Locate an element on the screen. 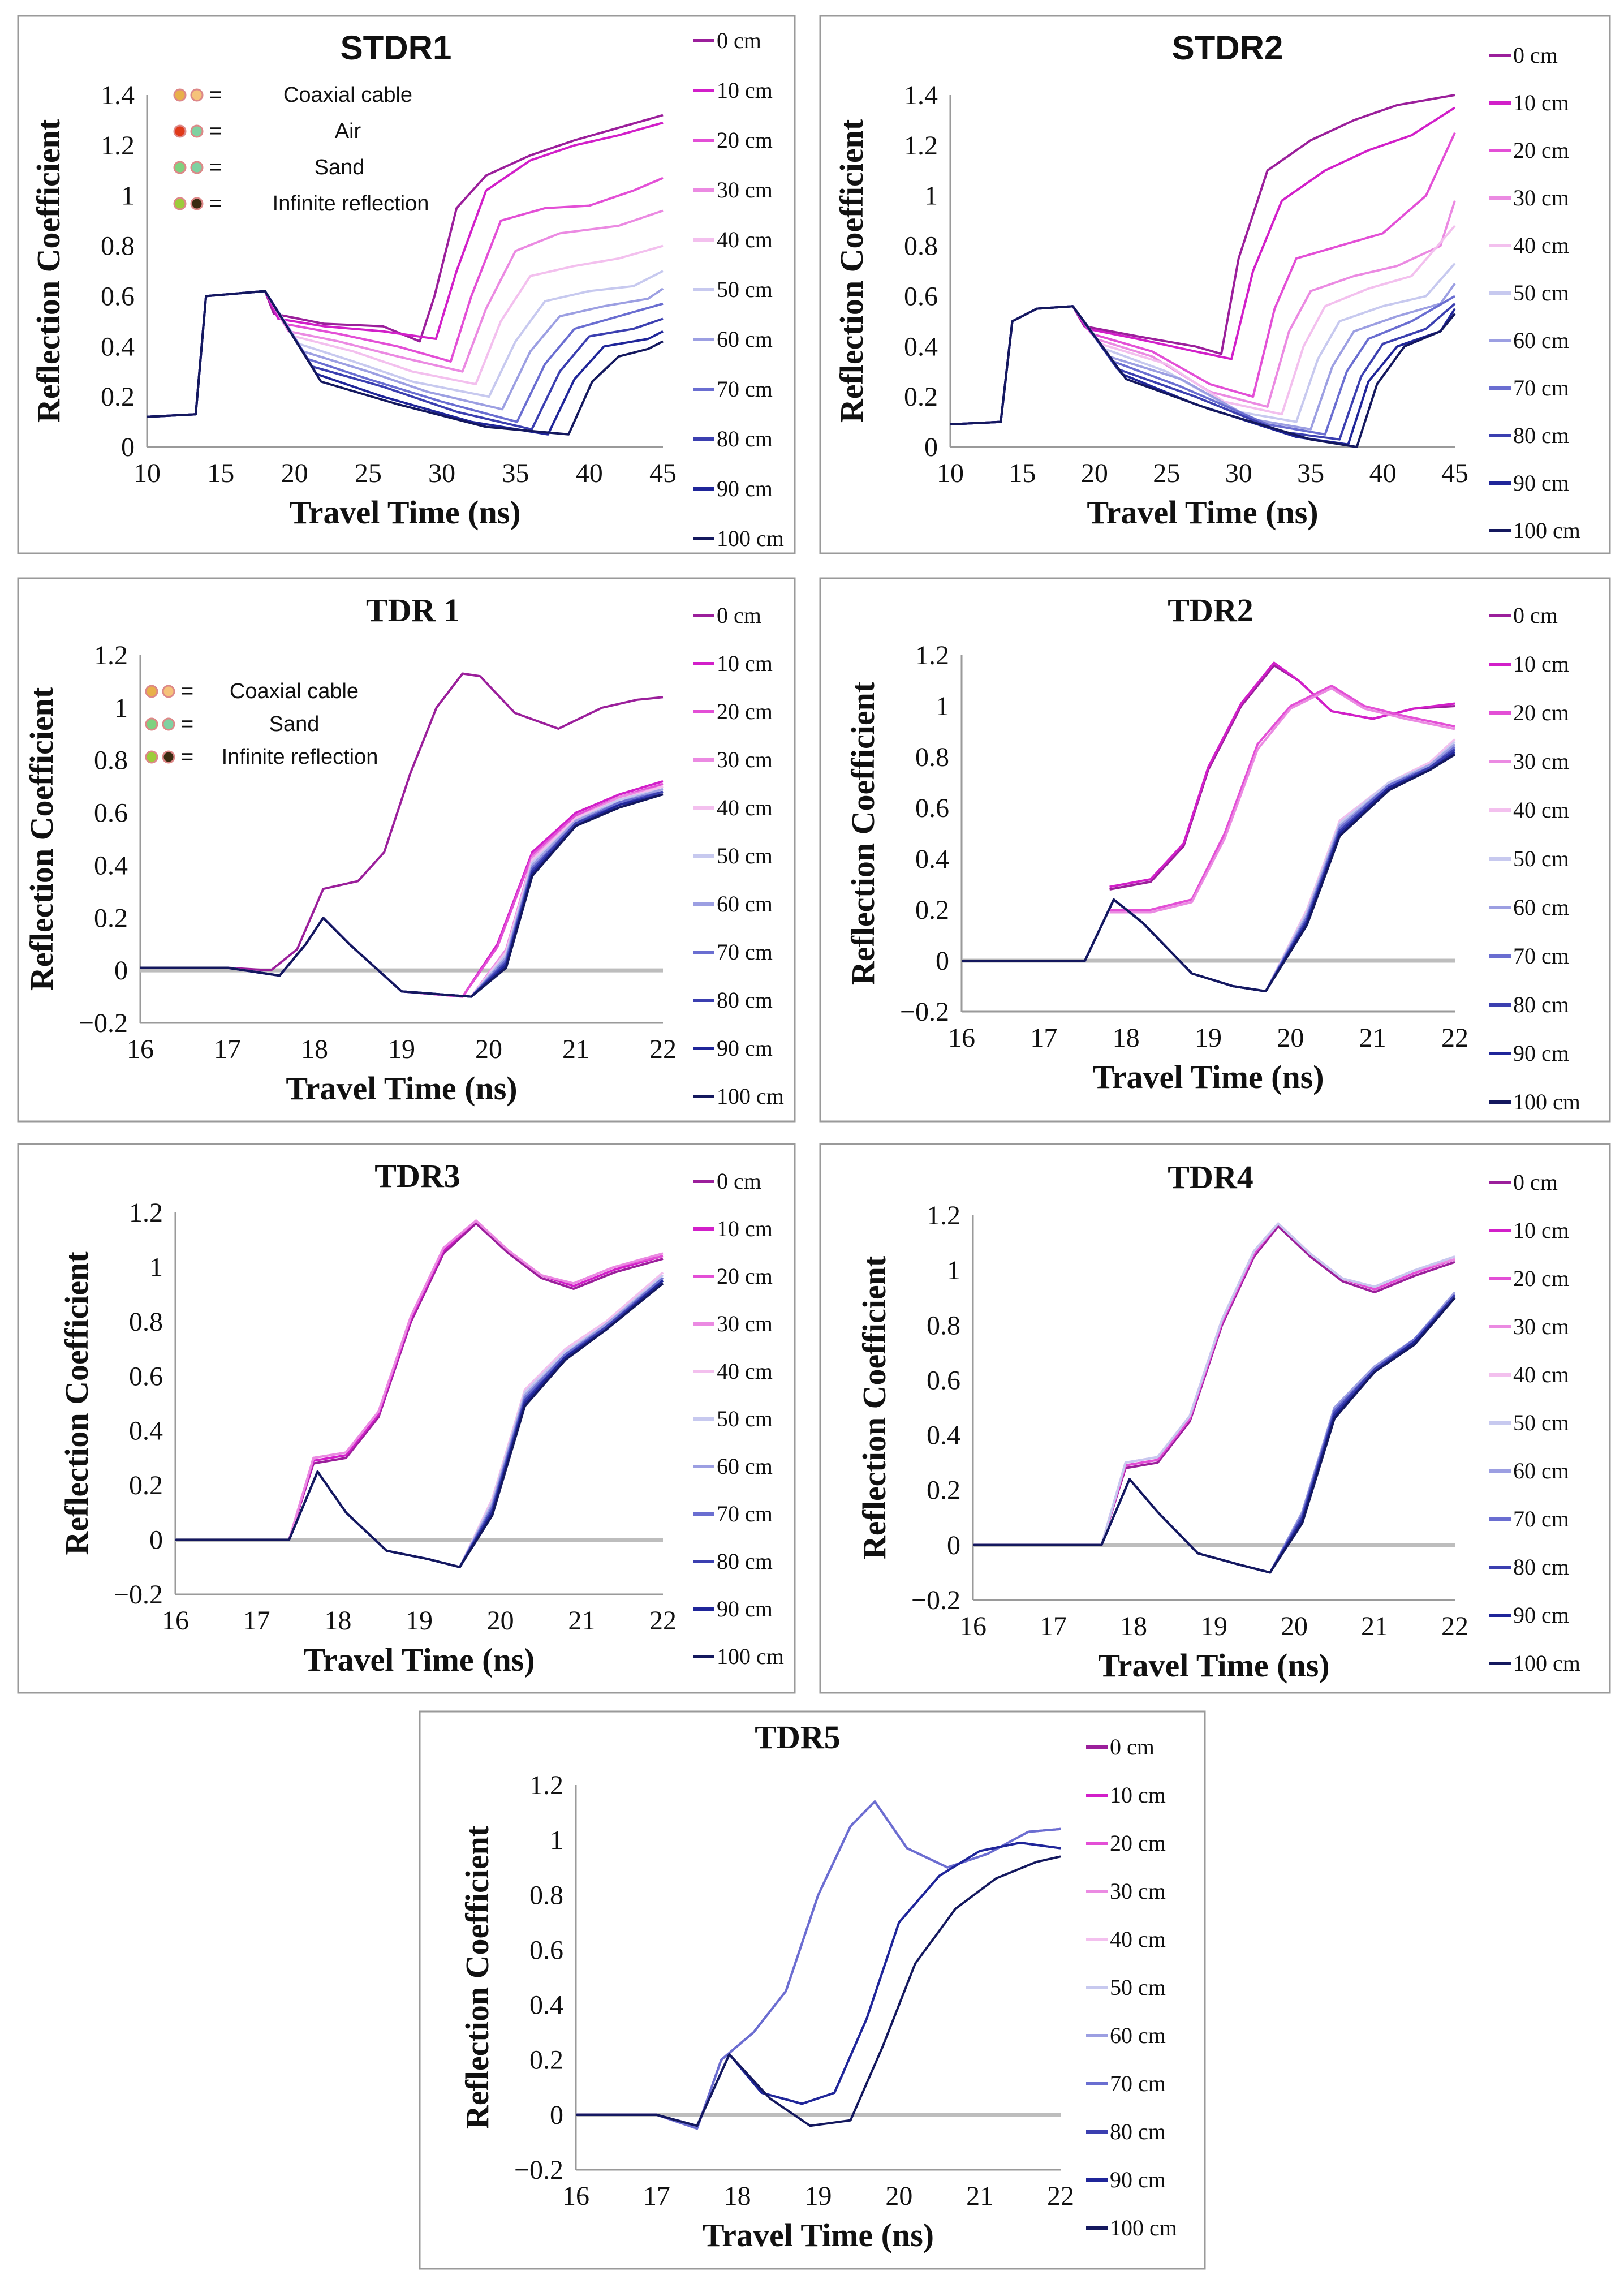 Image resolution: width=1624 pixels, height=2288 pixels. series-line-30-cm is located at coordinates (1282, 800).